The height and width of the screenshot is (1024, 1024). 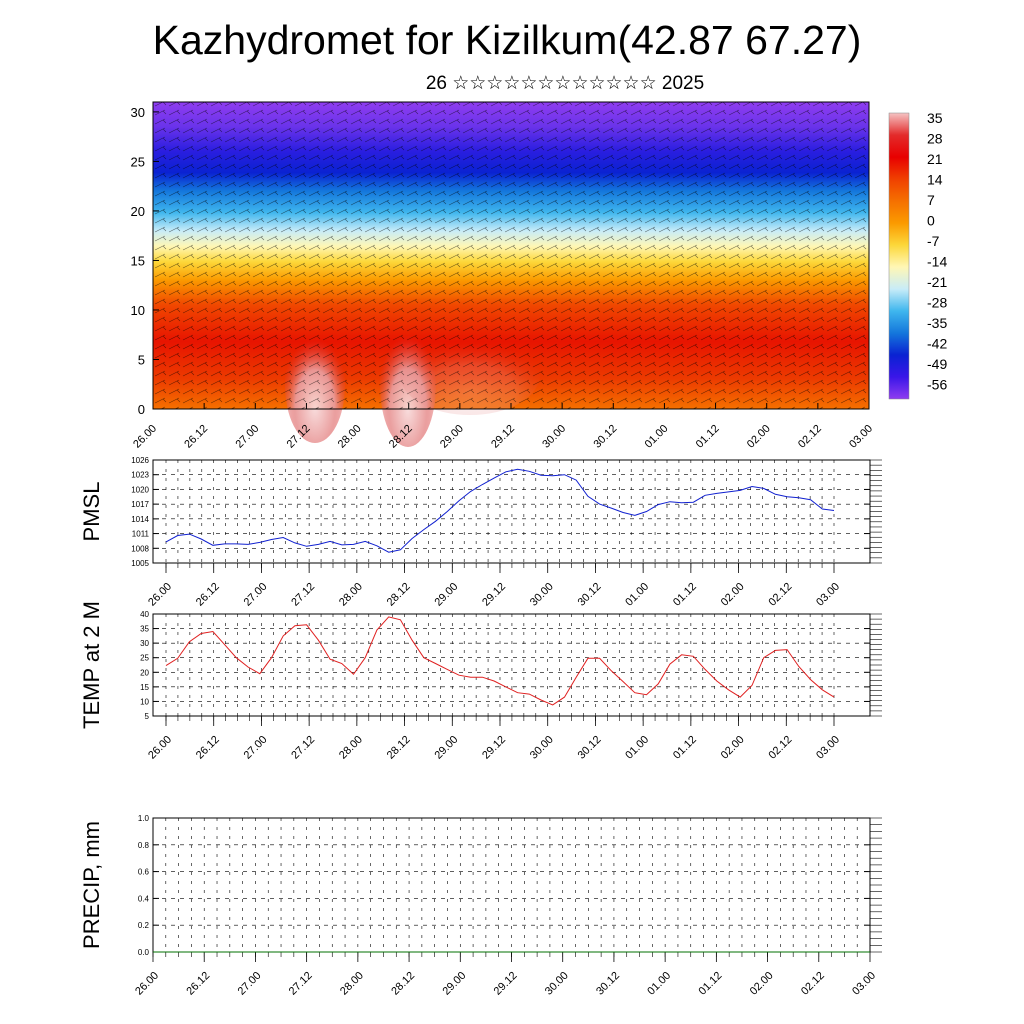 I want to click on precip-xtick-label-5: 28.12, so click(x=403, y=984).